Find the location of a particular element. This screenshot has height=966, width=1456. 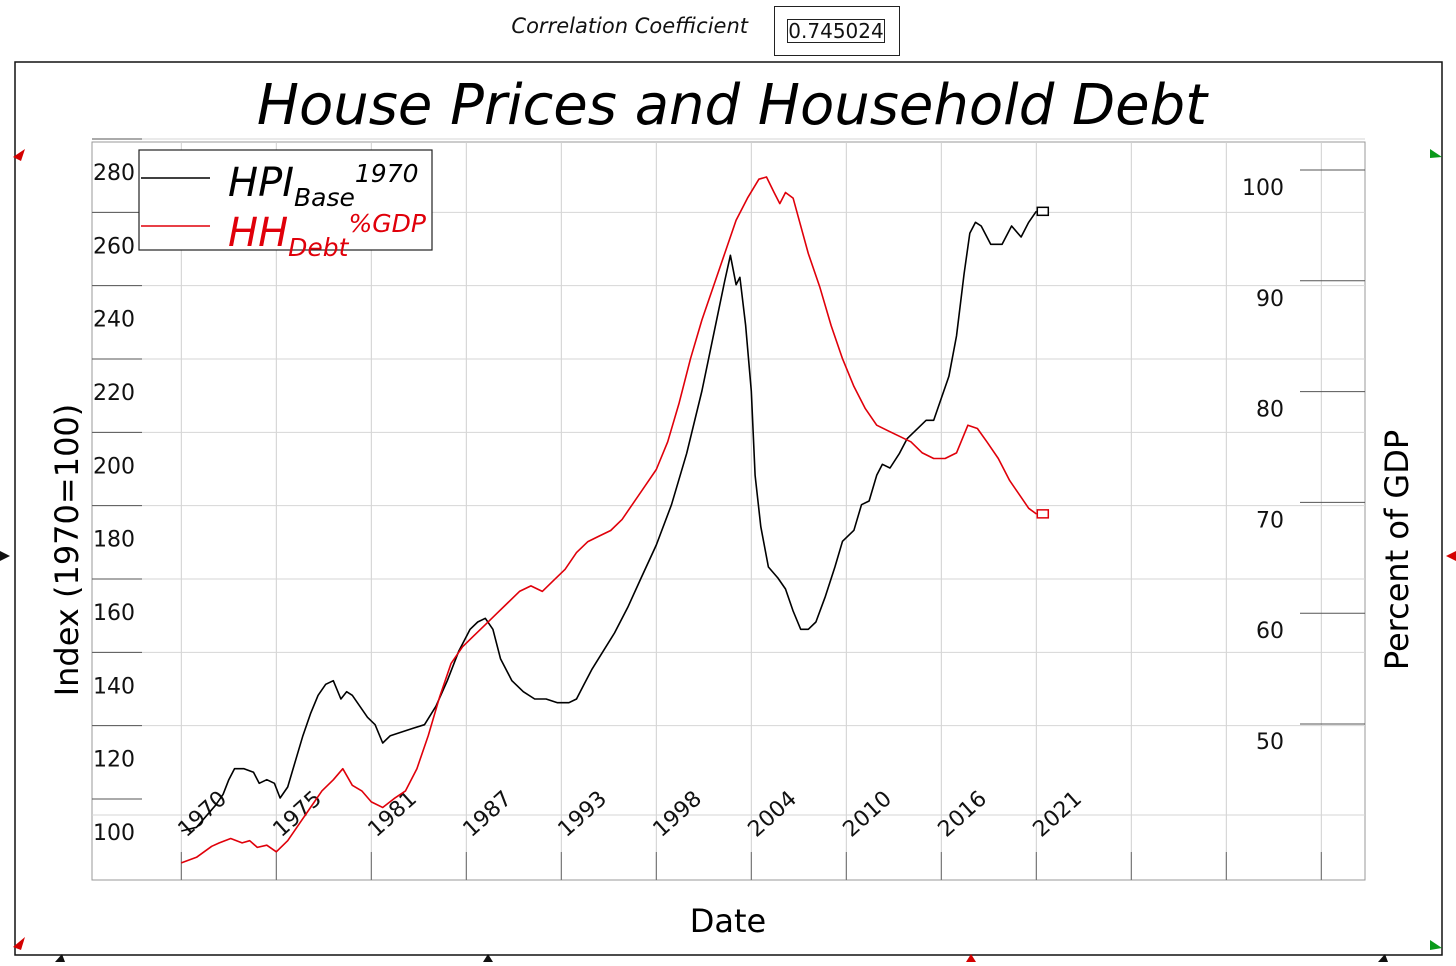

y-right-tick-label: 60 is located at coordinates (1270, 631).